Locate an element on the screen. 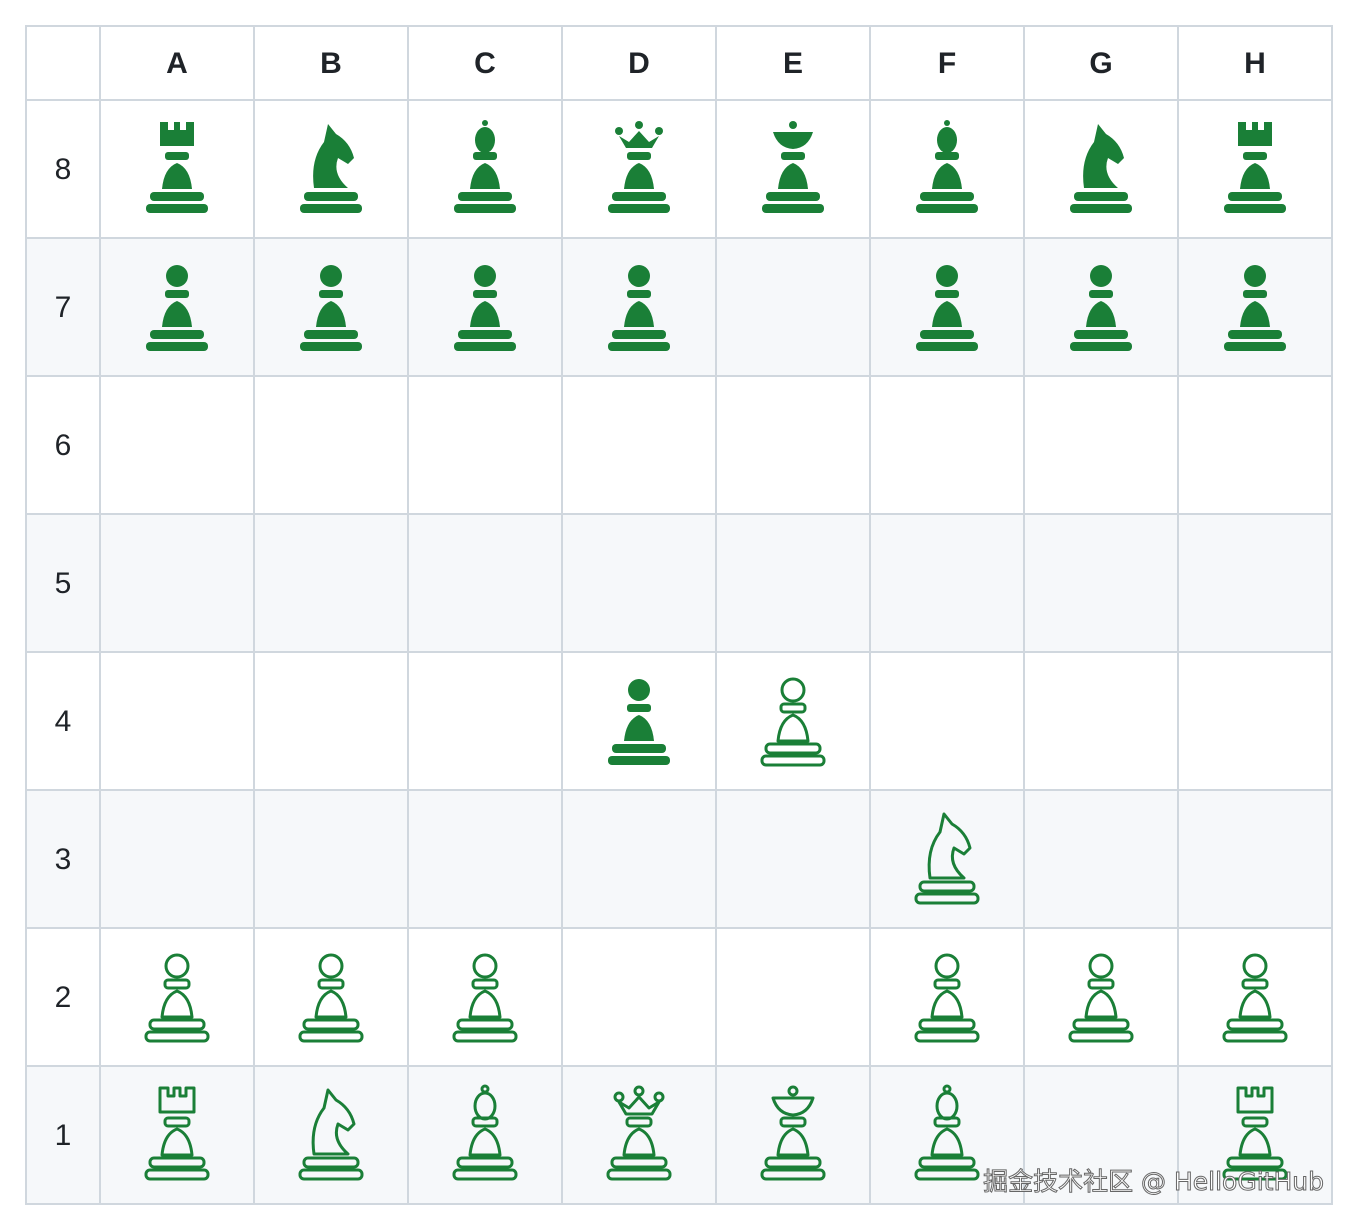  column-header: D is located at coordinates (639, 63).